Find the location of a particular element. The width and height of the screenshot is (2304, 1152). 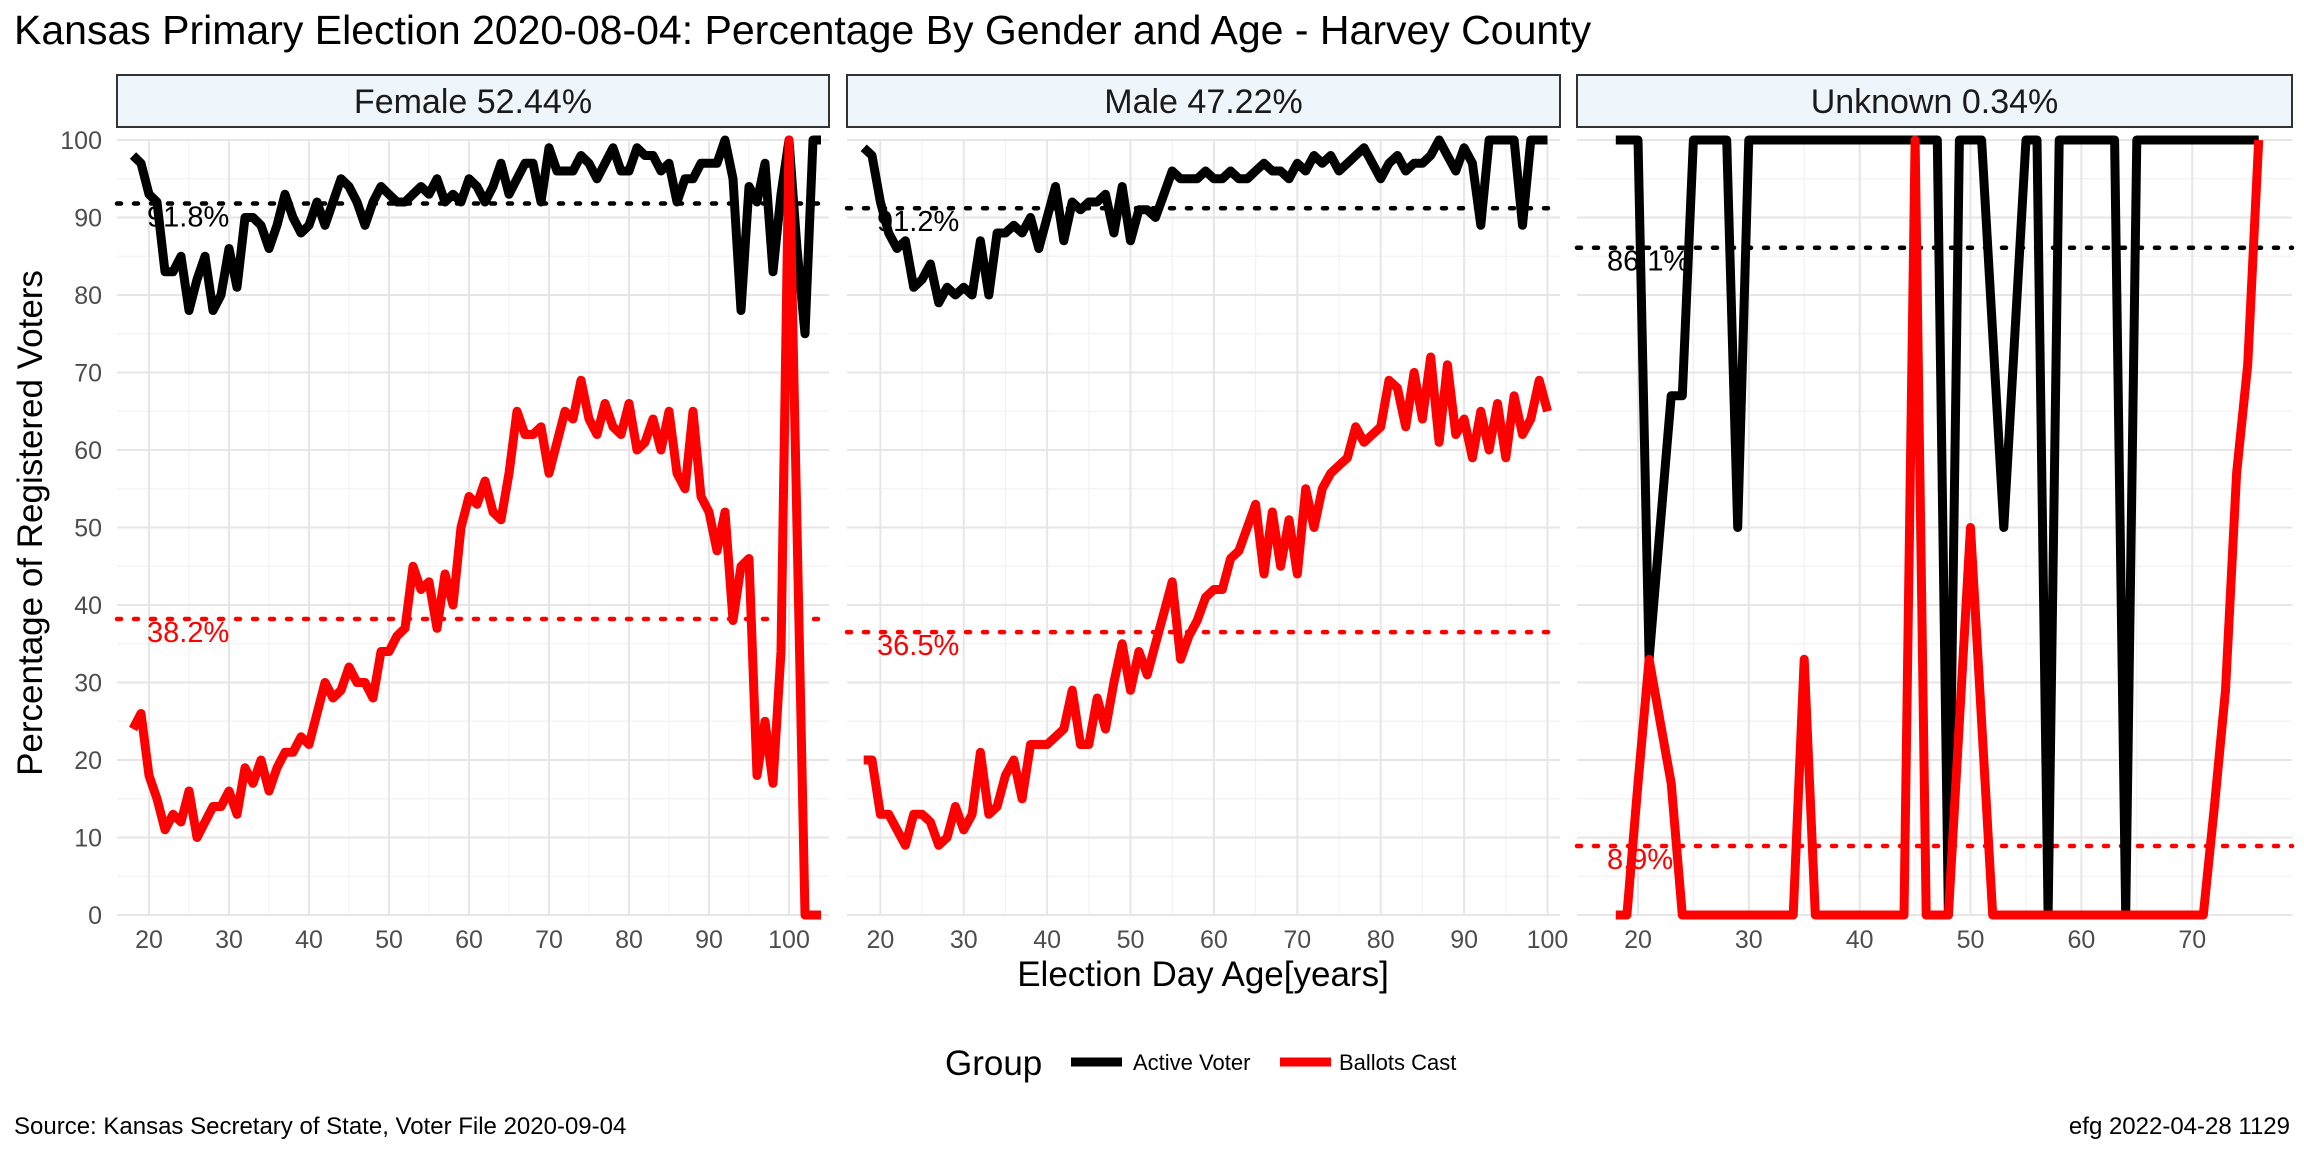

average-label: 36.5% is located at coordinates (918, 646).